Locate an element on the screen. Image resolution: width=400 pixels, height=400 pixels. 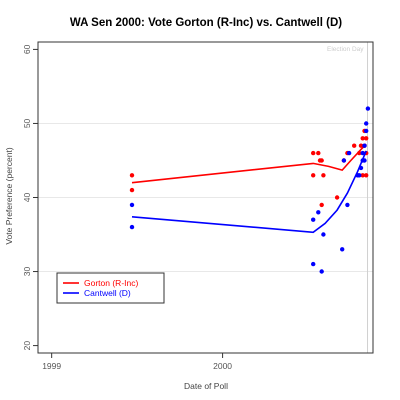
x-tick-label: 1999 is located at coordinates (51, 366).